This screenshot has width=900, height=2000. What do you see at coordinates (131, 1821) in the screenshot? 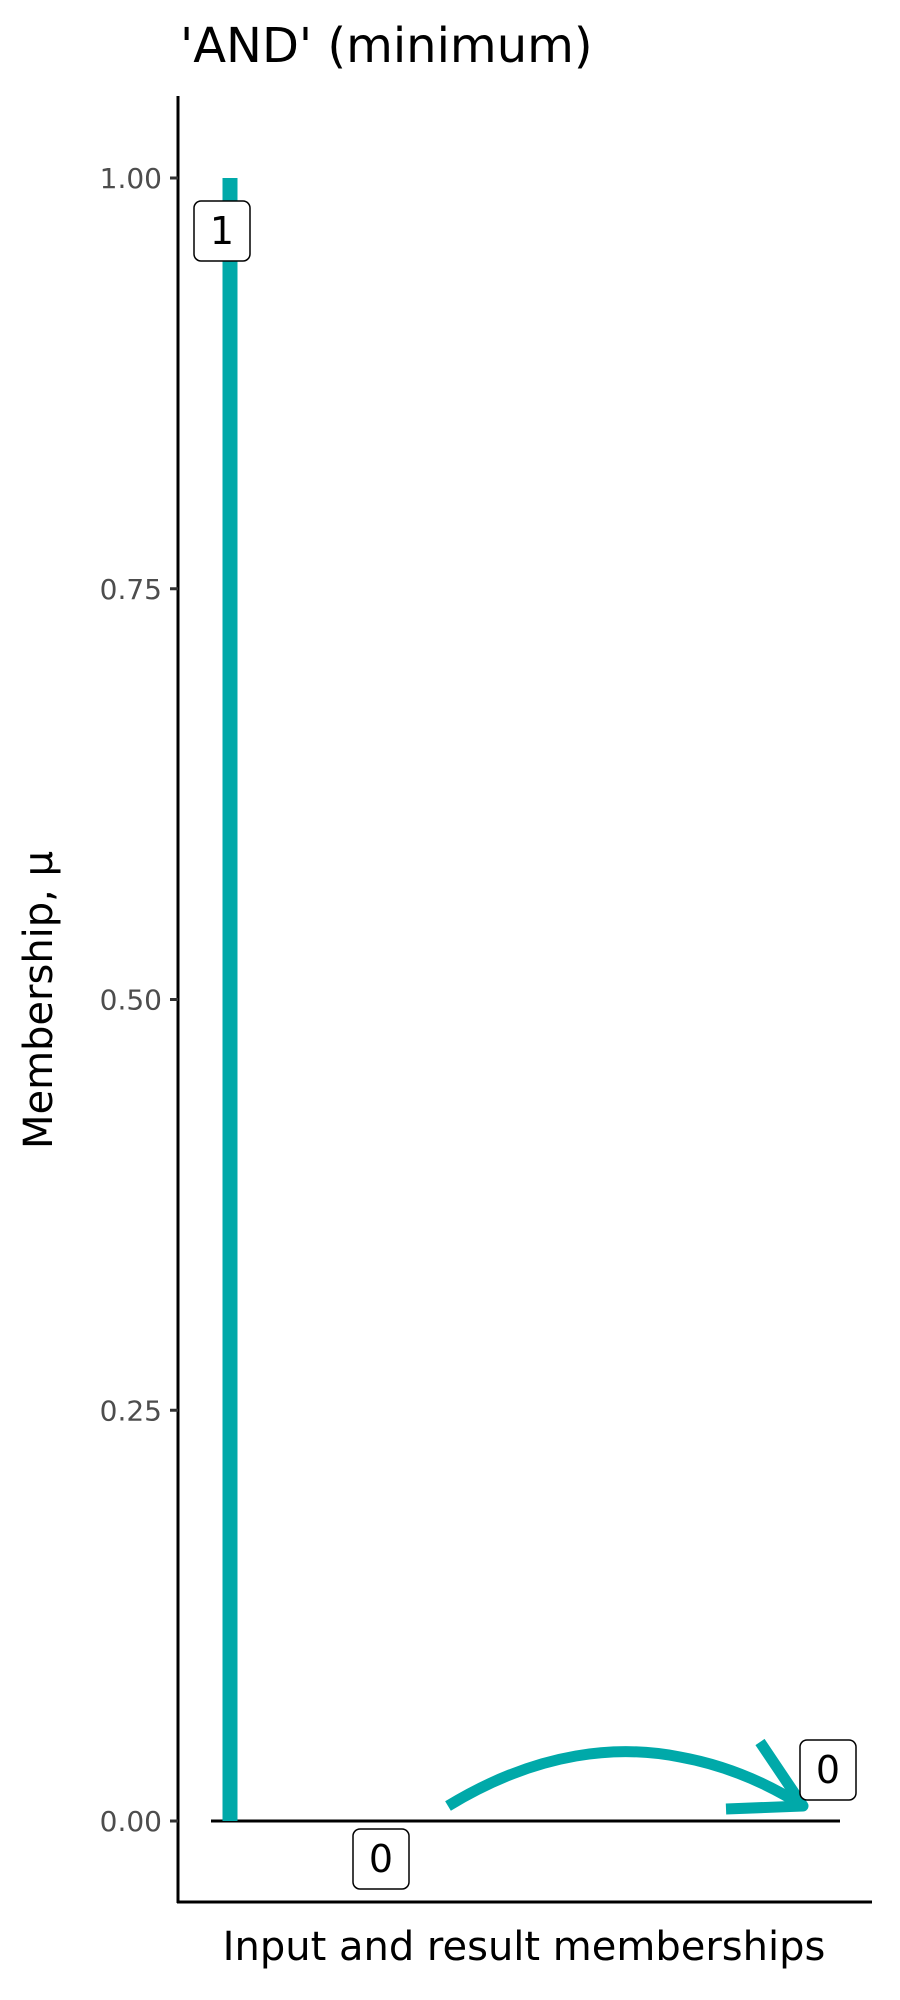
I see `y-tick-label: 0.00` at bounding box center [131, 1821].